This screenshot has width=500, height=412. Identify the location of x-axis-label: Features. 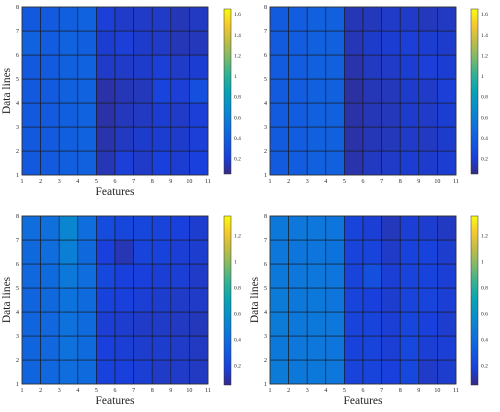
(115, 401).